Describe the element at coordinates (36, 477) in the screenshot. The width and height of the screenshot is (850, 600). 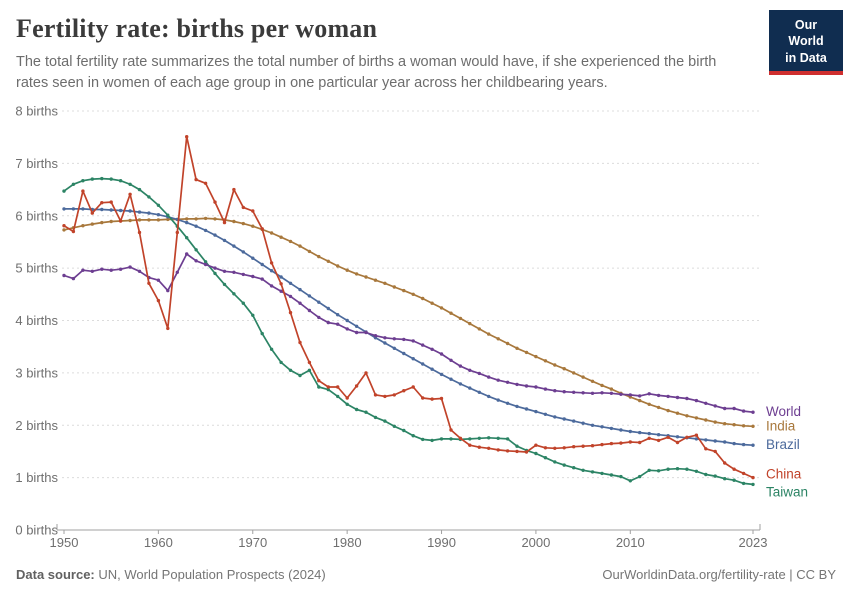
I see `y-axis-tick-label: 1 births` at that location.